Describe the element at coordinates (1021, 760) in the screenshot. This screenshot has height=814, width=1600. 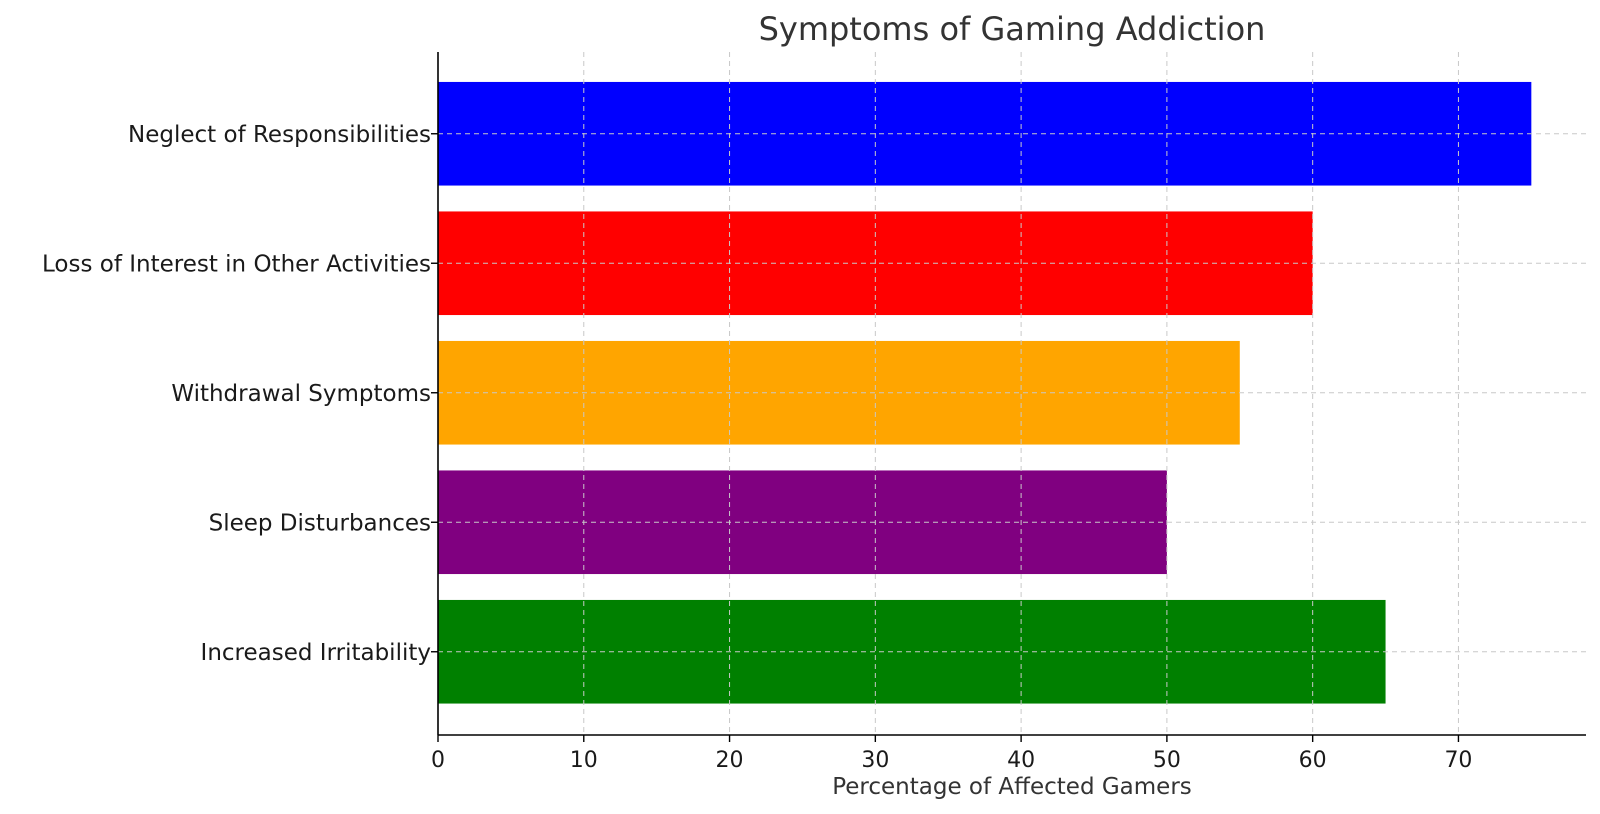
I see `x-tick-label: 40` at that location.